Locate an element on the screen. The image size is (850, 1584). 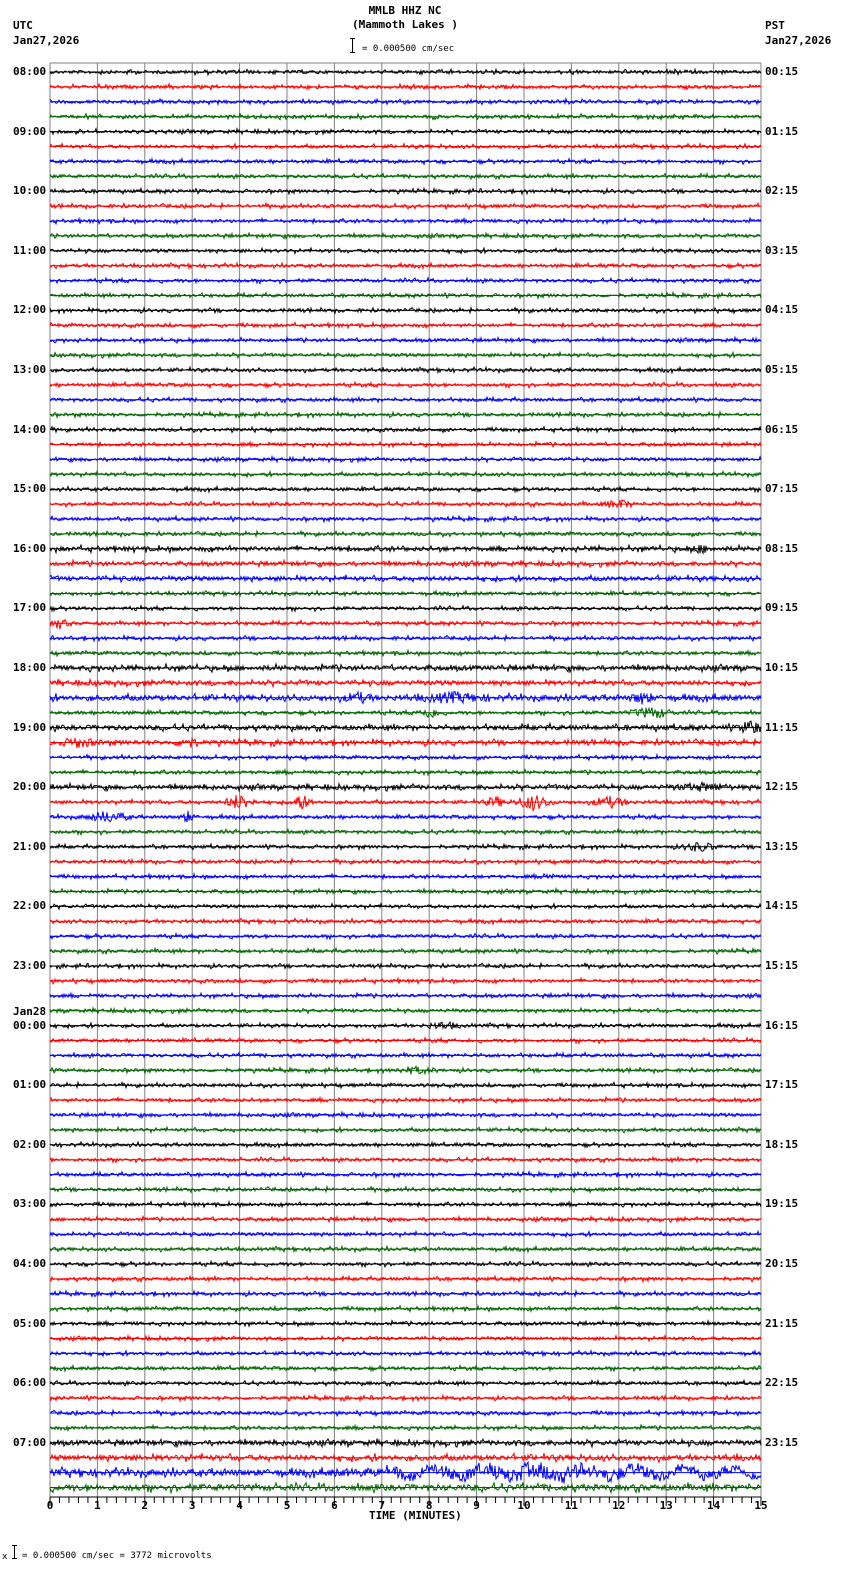
pst-hour-label: 10:15 is located at coordinates (782, 667).